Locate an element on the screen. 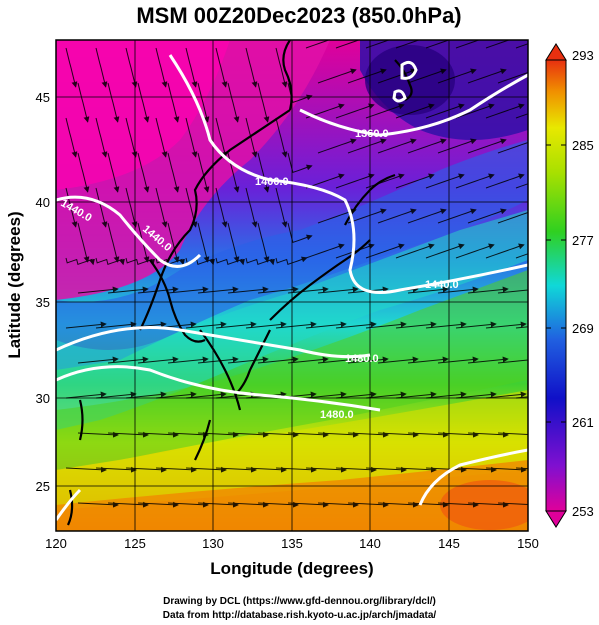 The height and width of the screenshot is (625, 599). x-tick-label: 130 is located at coordinates (213, 543).